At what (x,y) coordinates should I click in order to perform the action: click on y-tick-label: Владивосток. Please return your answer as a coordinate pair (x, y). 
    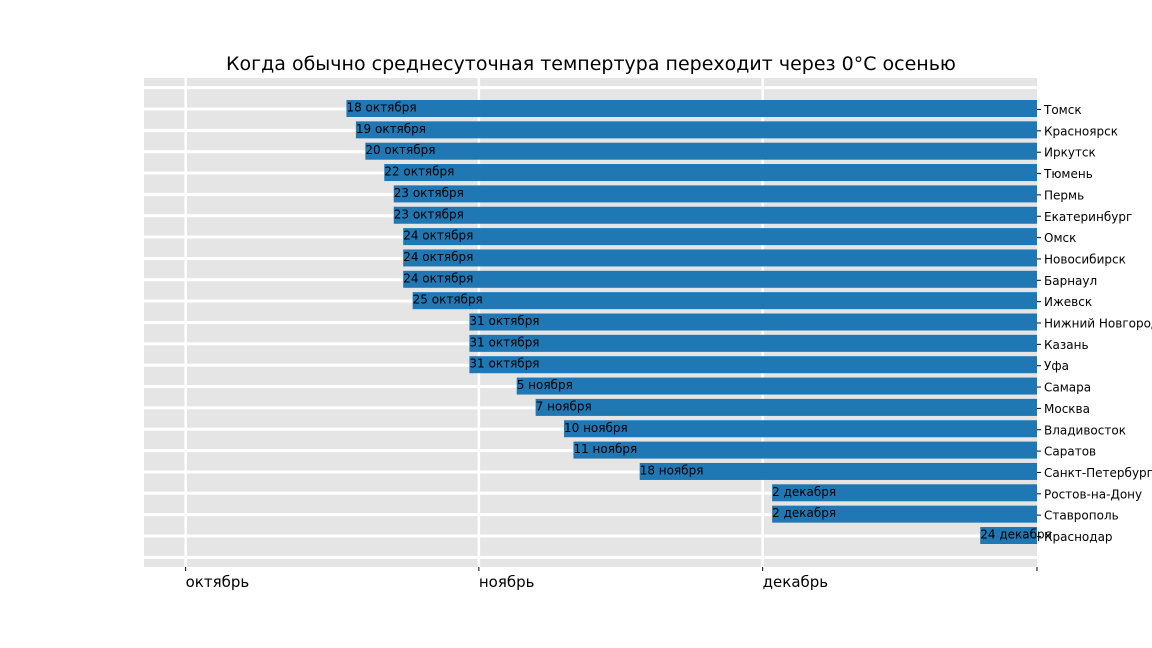
    Looking at the image, I should click on (1085, 430).